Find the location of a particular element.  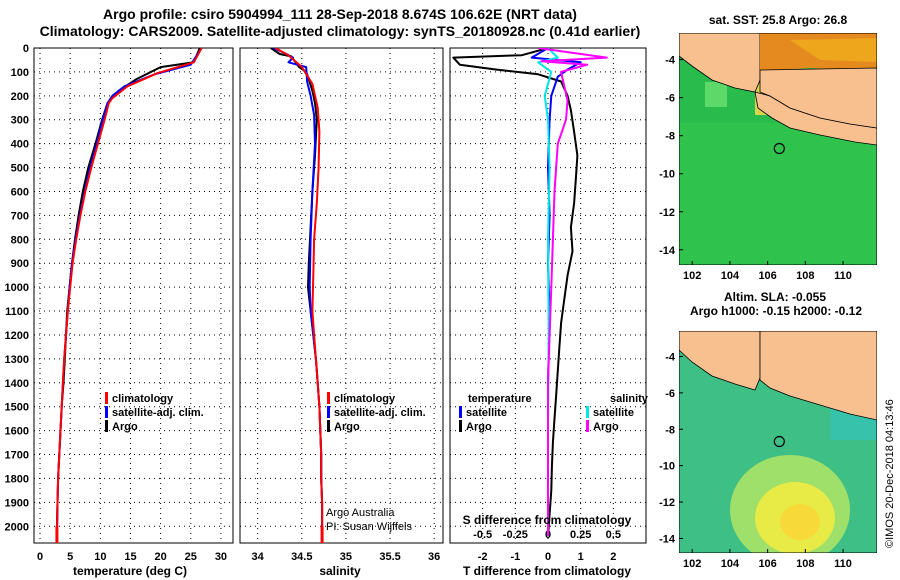

x-tick-label: 1 is located at coordinates (581, 557).